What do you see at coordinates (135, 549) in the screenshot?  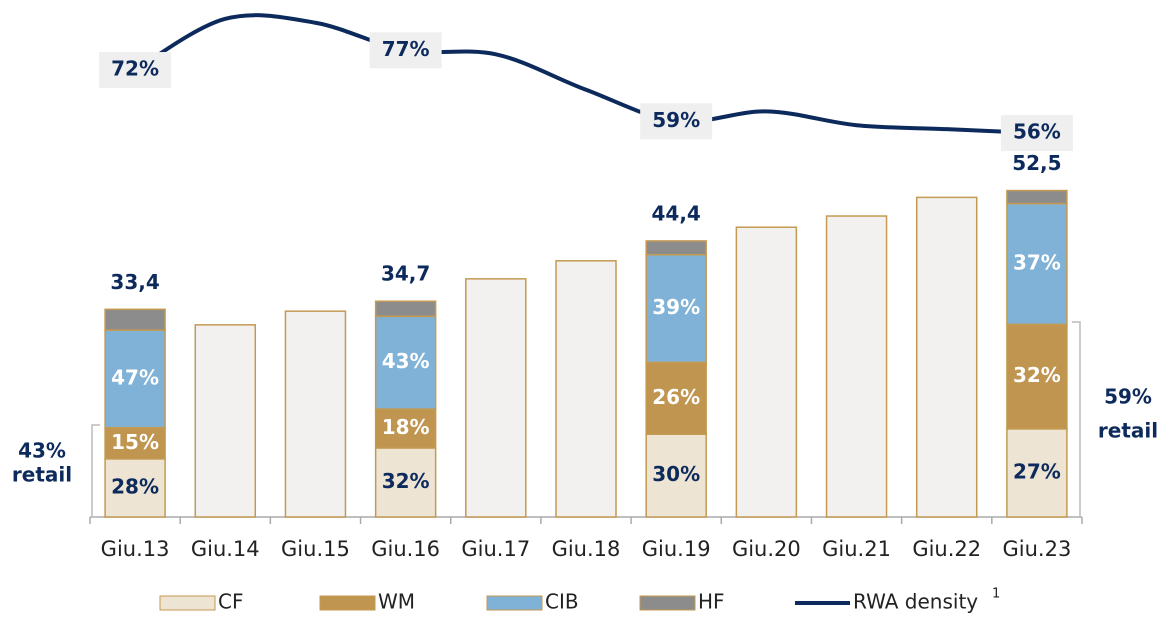 I see `x-tick-label: Giu.13` at bounding box center [135, 549].